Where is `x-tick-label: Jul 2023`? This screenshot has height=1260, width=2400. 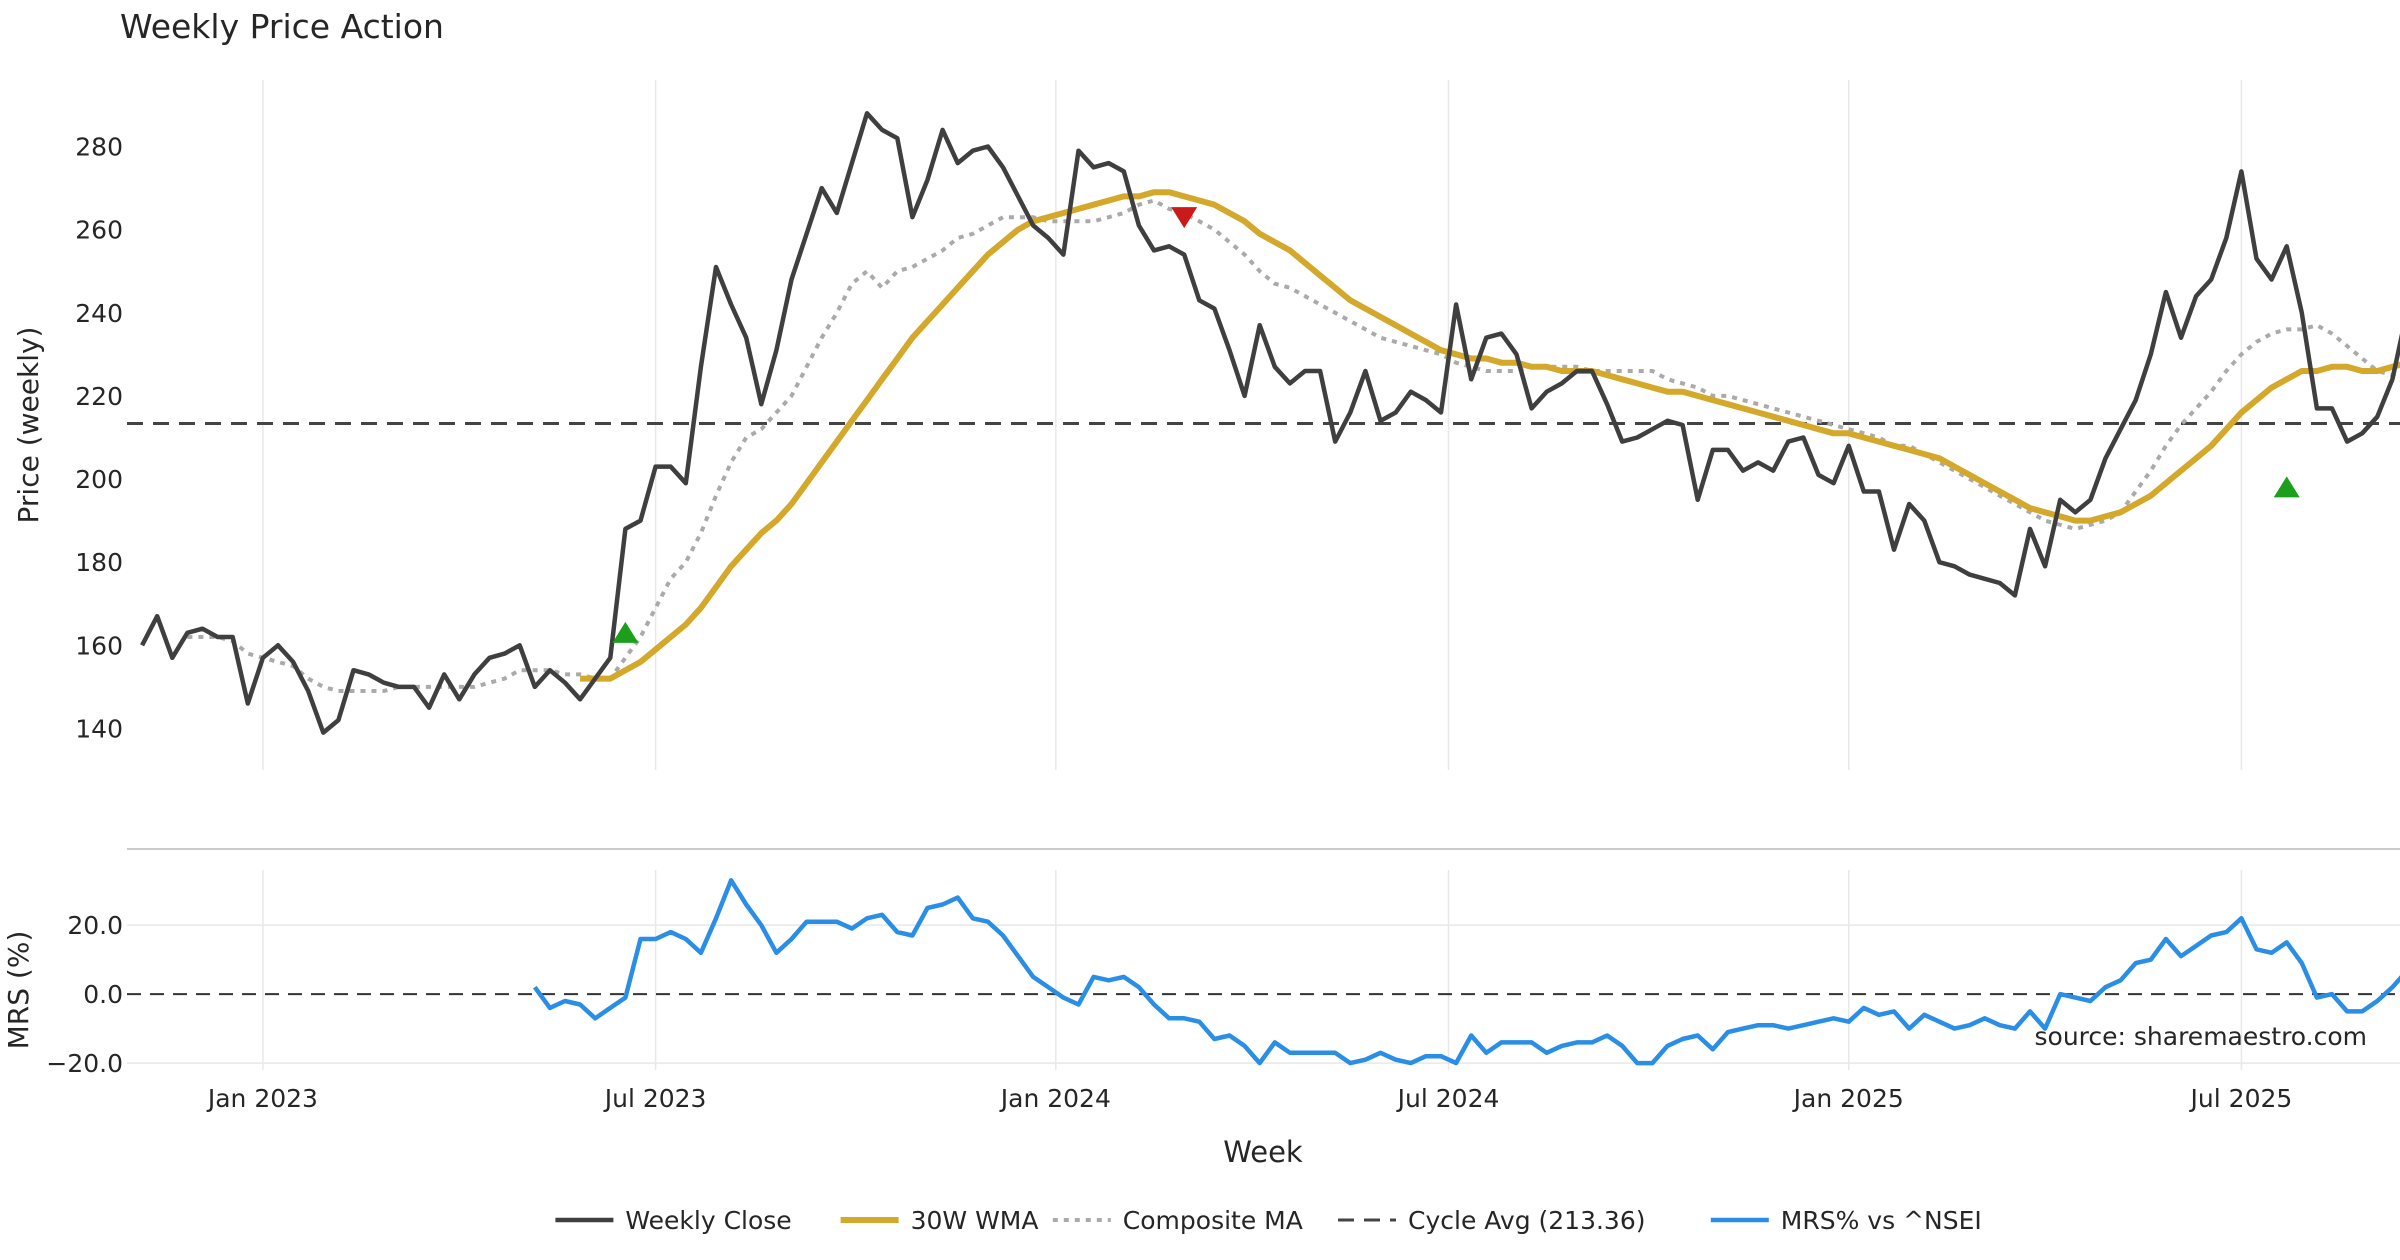 x-tick-label: Jul 2023 is located at coordinates (655, 1098).